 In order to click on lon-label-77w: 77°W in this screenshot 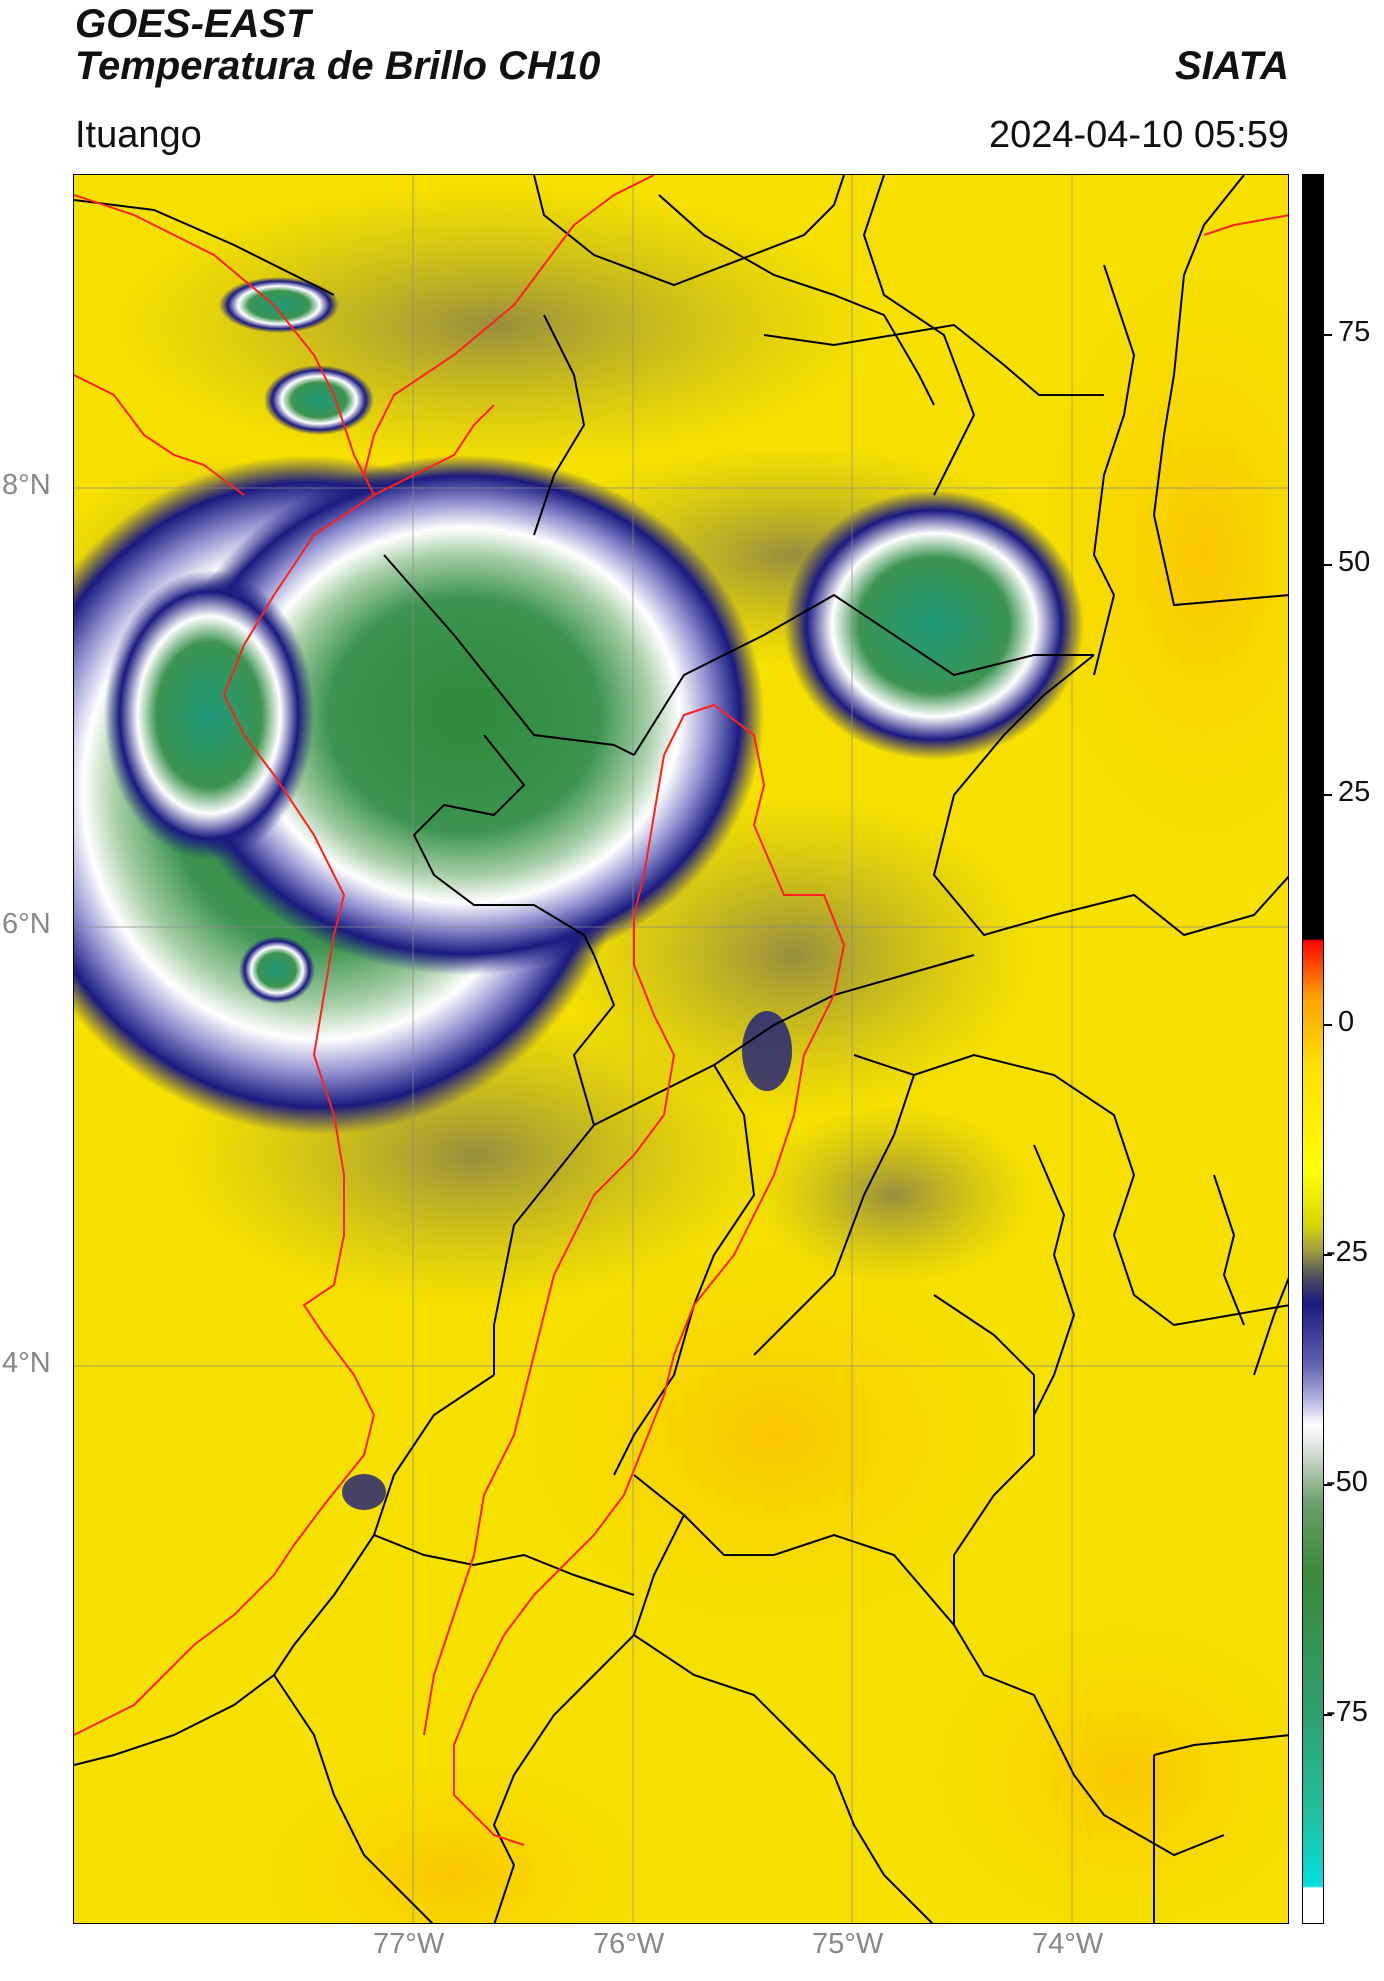, I will do `click(409, 1944)`.